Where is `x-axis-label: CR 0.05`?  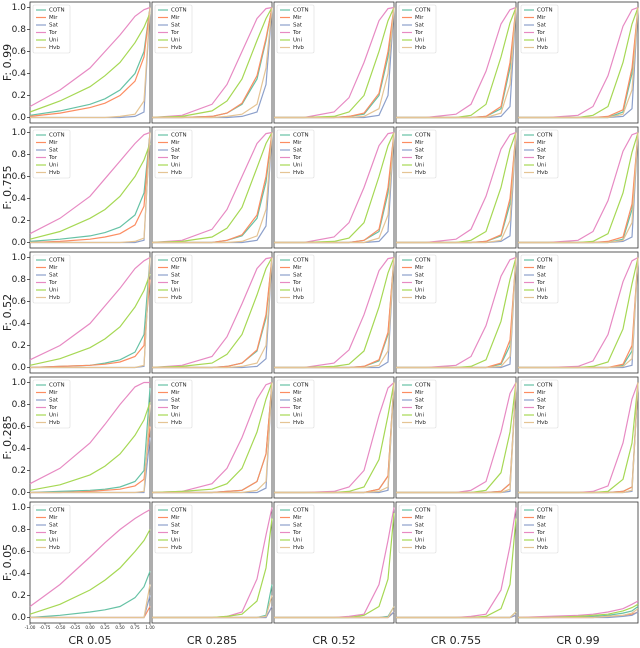 x-axis-label: CR 0.05 is located at coordinates (89, 640).